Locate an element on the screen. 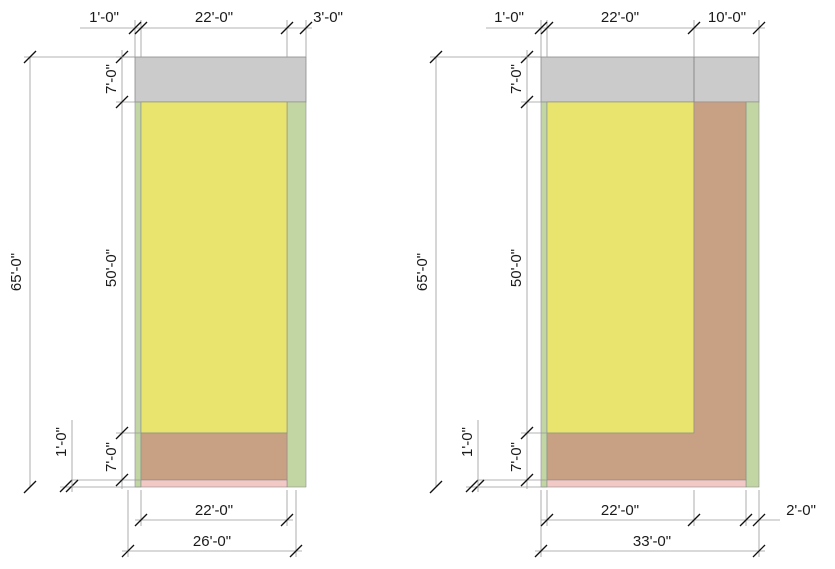 Image resolution: width=835 pixels, height=569 pixels. plan-a-parking-zone is located at coordinates (214, 456).